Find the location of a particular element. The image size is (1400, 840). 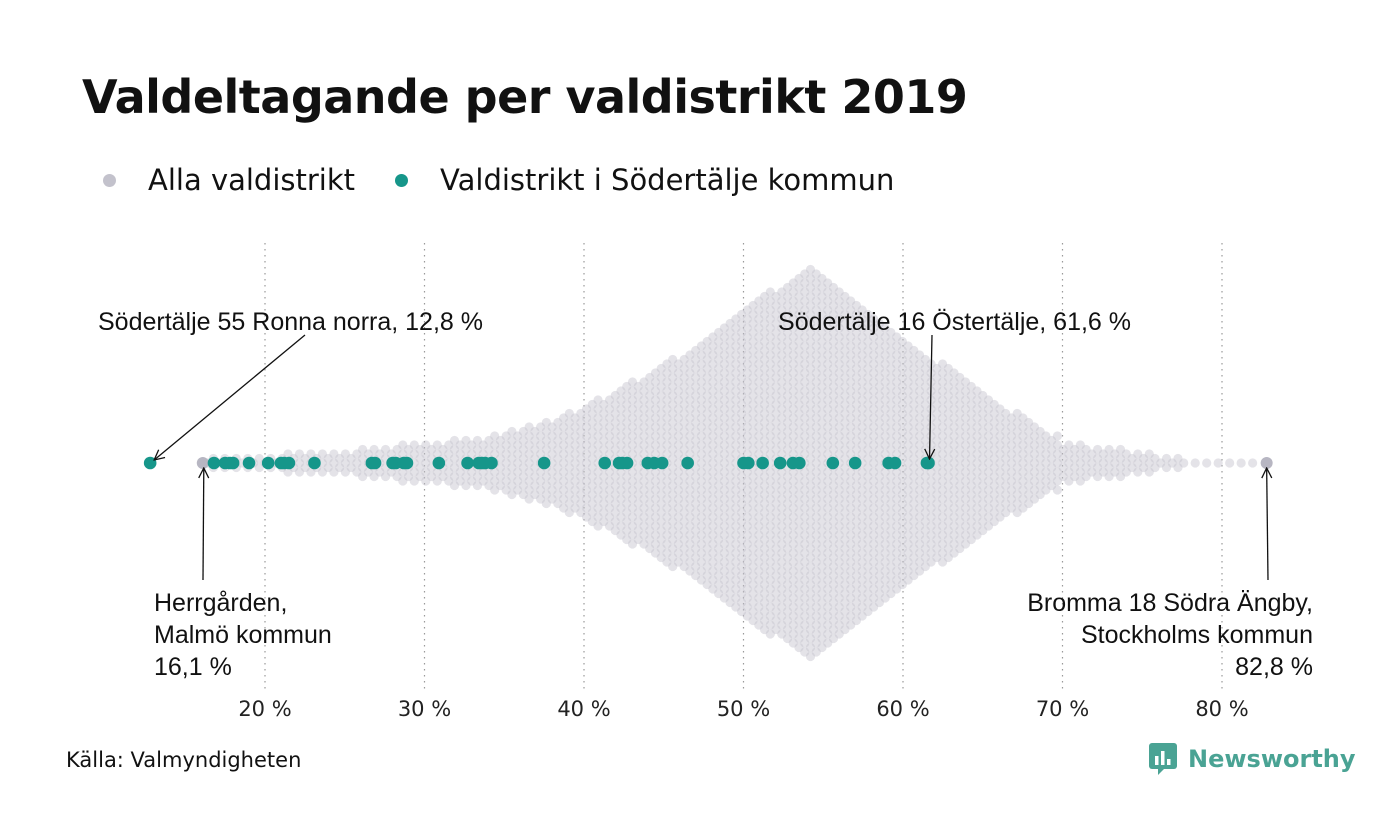

sodertalje-point is located at coordinates (407, 463).